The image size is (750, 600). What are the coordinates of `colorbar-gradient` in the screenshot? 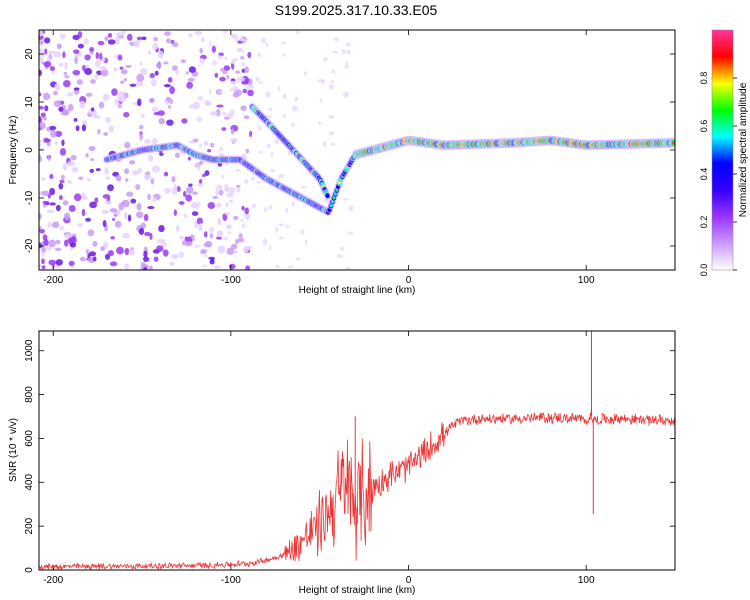 It's located at (722, 150).